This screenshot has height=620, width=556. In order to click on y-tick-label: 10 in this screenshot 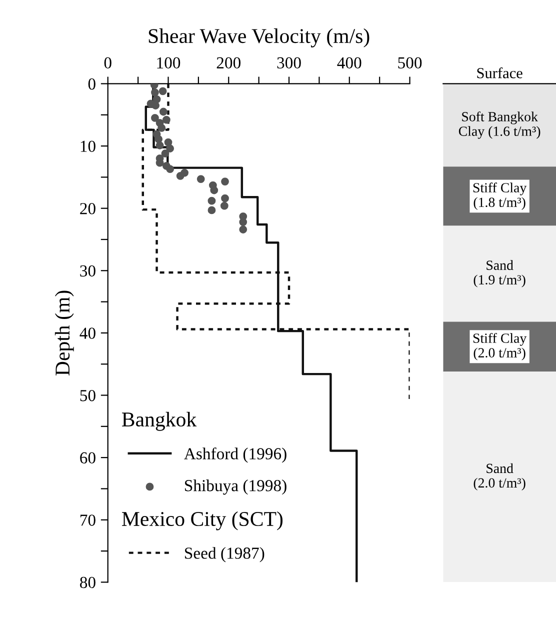, I will do `click(88, 146)`.